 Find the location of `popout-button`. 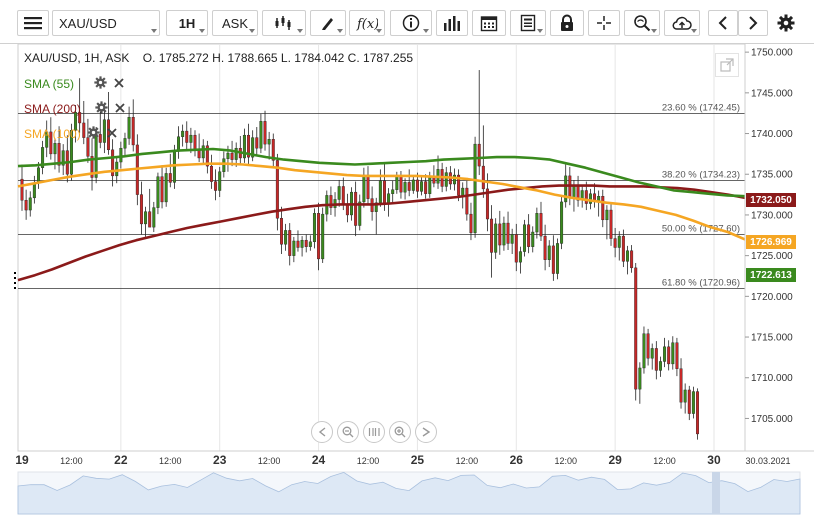

popout-button is located at coordinates (727, 65).